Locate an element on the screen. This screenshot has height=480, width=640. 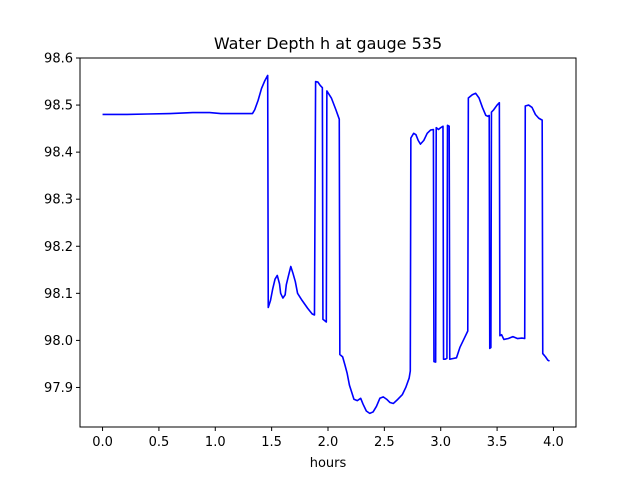
x-tick-label: 3.5 is located at coordinates (497, 442).